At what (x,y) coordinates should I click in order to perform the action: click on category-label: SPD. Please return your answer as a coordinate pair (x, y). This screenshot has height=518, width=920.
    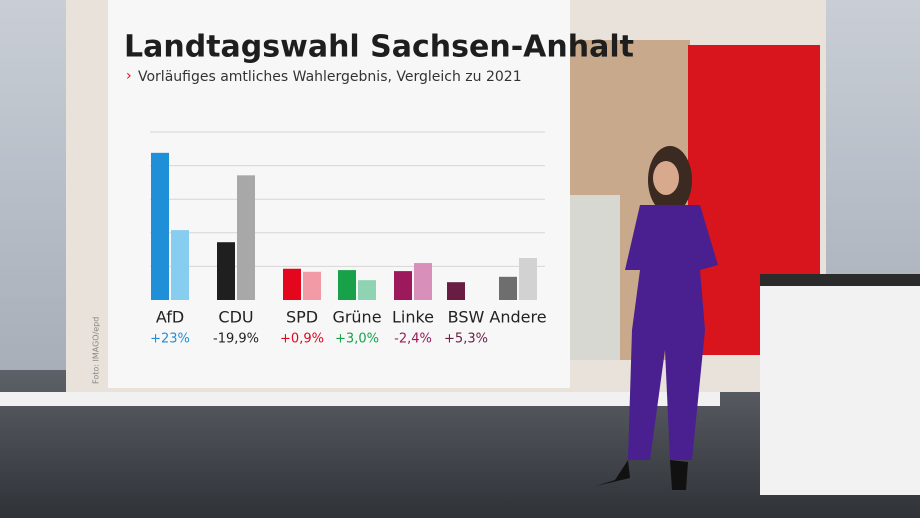
    Looking at the image, I should click on (302, 317).